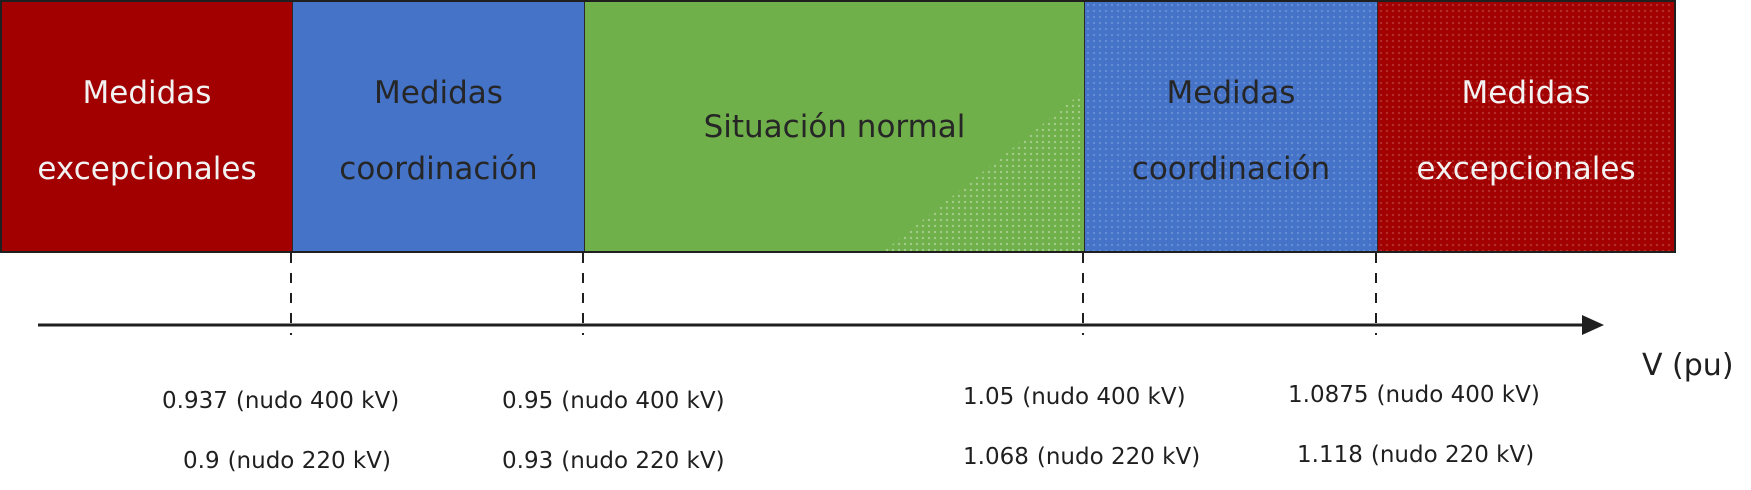  I want to click on threshold-4-row2: 1.118 (nudo 220 kV), so click(1415, 455).